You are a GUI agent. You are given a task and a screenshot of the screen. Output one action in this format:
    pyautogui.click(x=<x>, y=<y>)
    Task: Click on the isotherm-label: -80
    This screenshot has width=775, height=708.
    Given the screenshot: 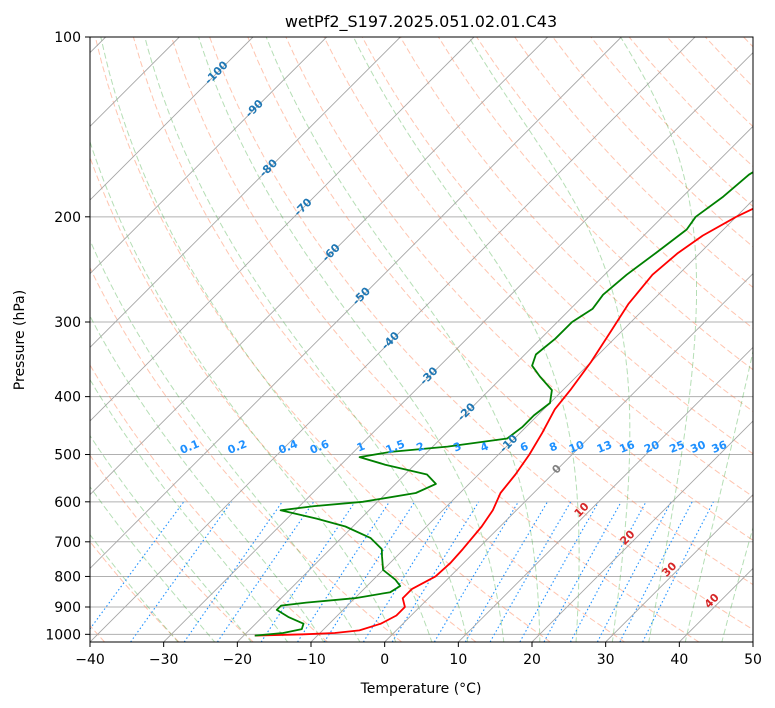 What is the action you would take?
    pyautogui.click(x=268, y=167)
    